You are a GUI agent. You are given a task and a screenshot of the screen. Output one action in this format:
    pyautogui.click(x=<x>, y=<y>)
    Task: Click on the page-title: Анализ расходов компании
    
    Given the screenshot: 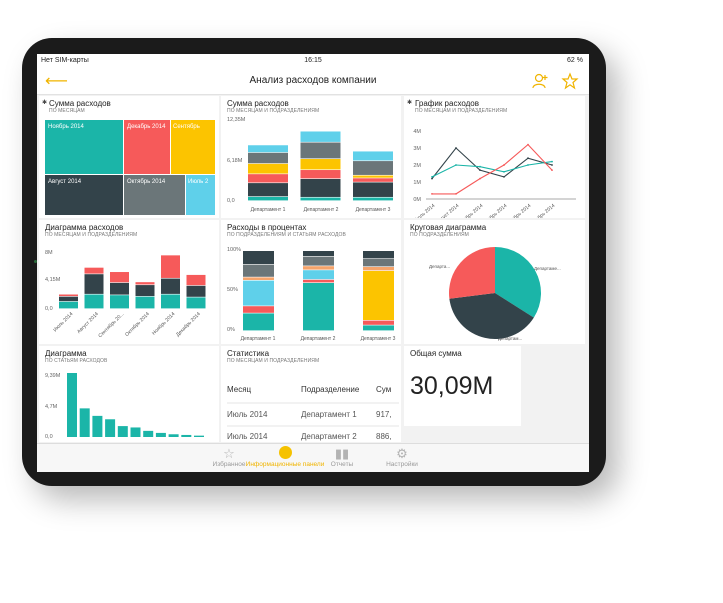 What is the action you would take?
    pyautogui.click(x=313, y=80)
    